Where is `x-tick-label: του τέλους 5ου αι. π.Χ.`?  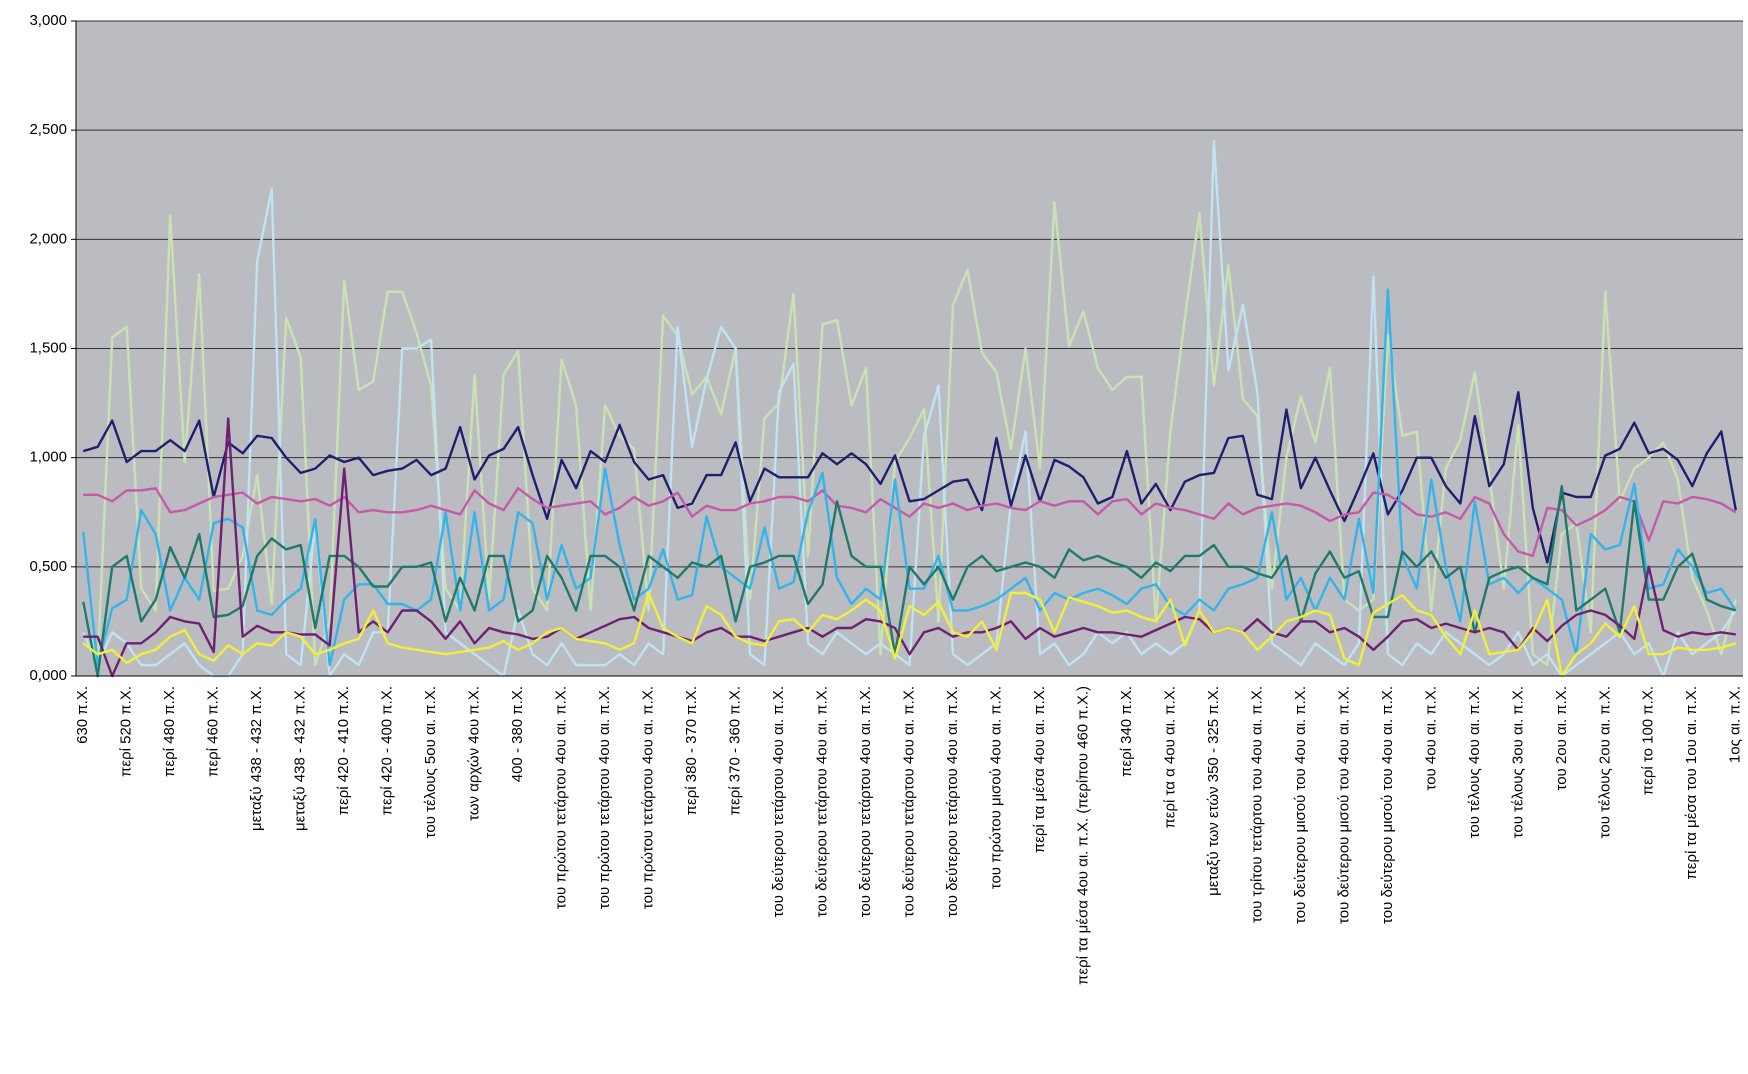
x-tick-label: του τέλους 5ου αι. π.Χ. is located at coordinates (430, 762).